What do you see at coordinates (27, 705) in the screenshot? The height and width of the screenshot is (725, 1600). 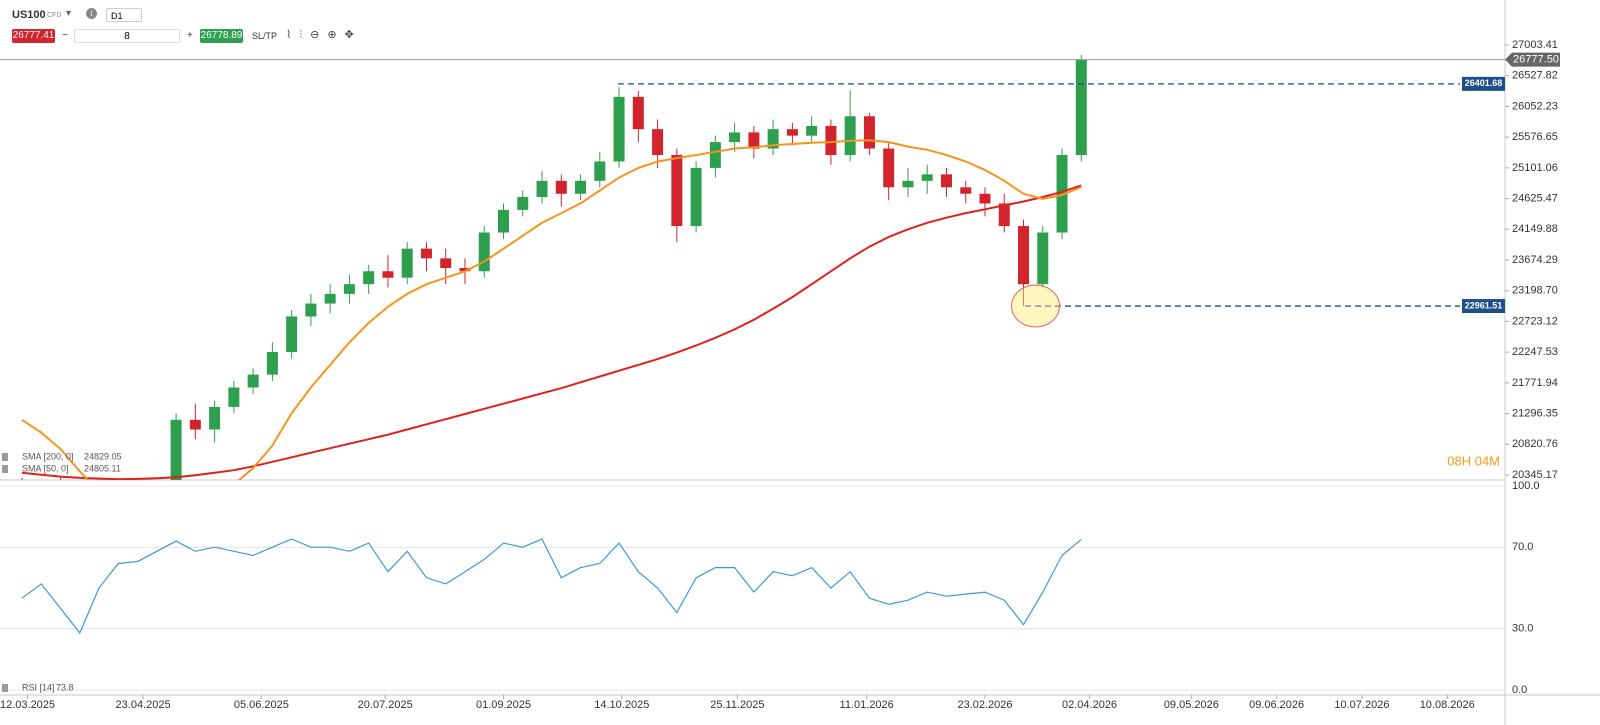 I see `x-tick-label: 12.03.2025` at bounding box center [27, 705].